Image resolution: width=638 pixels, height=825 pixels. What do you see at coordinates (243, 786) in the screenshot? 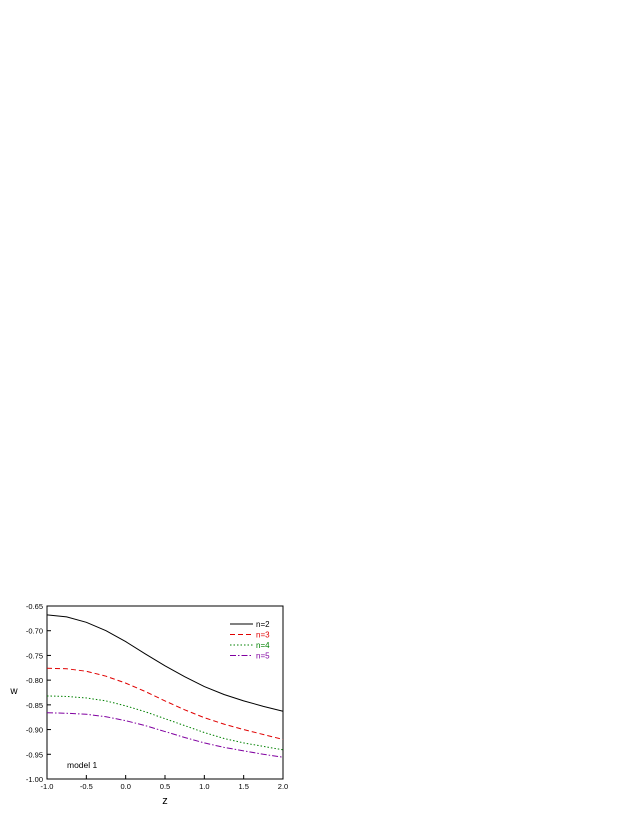
I see `x-tick-label: 1.5` at bounding box center [243, 786].